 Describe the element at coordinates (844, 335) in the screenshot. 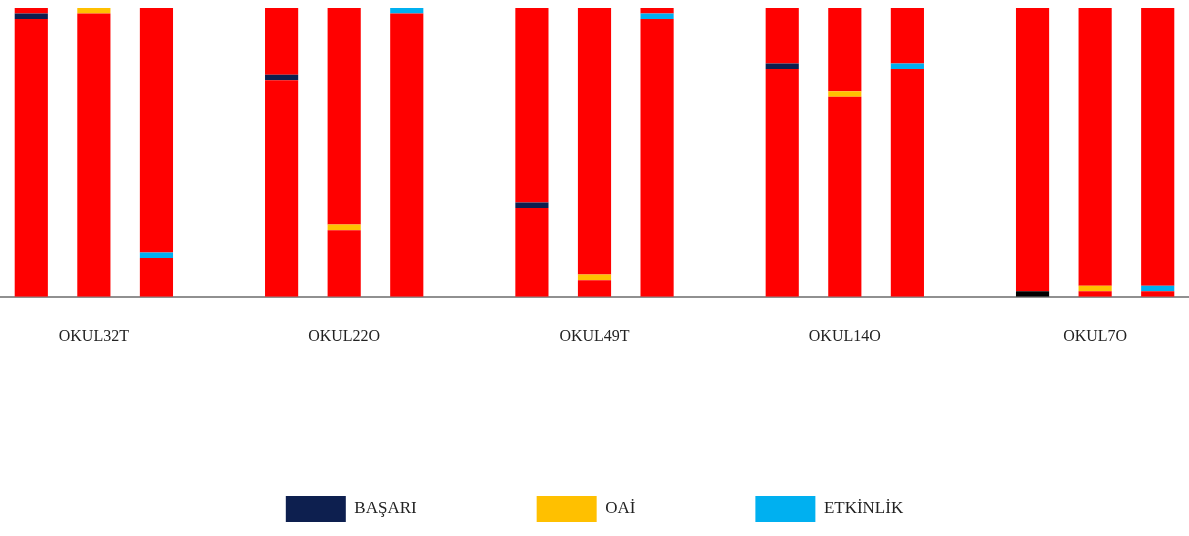

I see `x-tick-label: OKUL14O` at that location.